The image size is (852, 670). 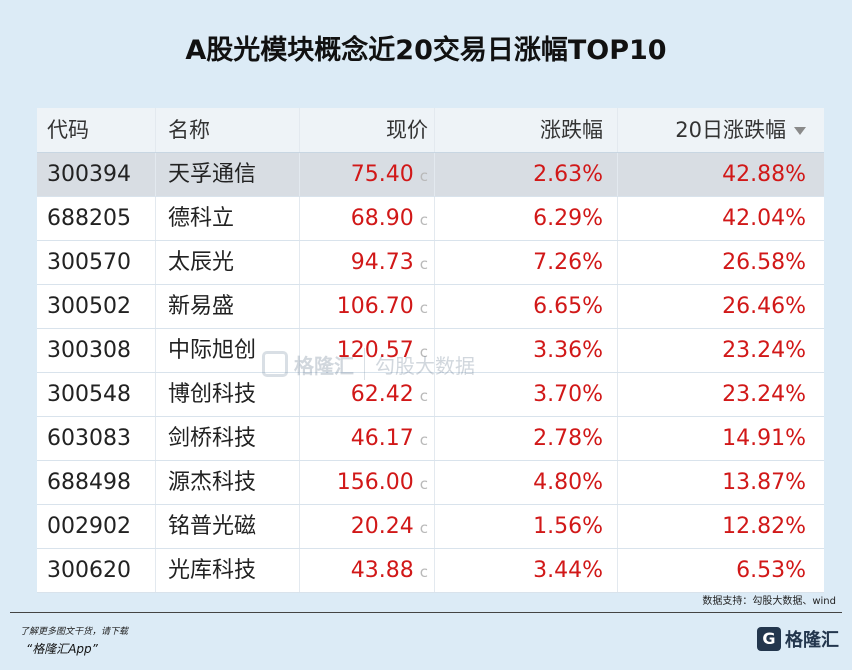 I want to click on table-row: 300620 光库科技 43.88 c 3.44% 6.53%, so click(x=430, y=571).